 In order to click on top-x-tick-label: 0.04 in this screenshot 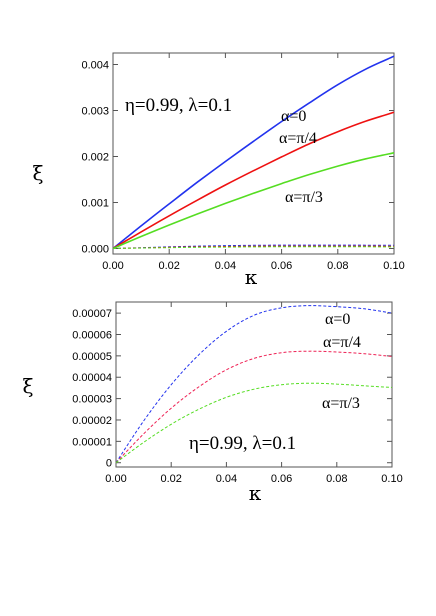, I will do `click(225, 266)`.